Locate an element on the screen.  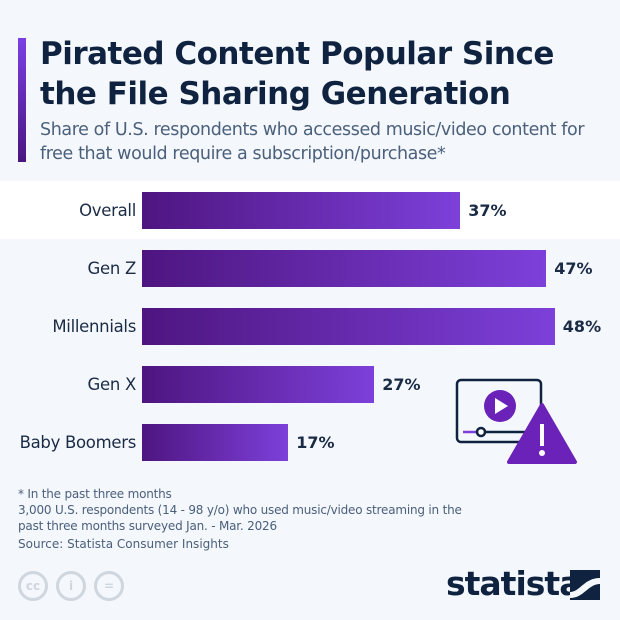
footnote: * In the past three months is located at coordinates (95, 494).